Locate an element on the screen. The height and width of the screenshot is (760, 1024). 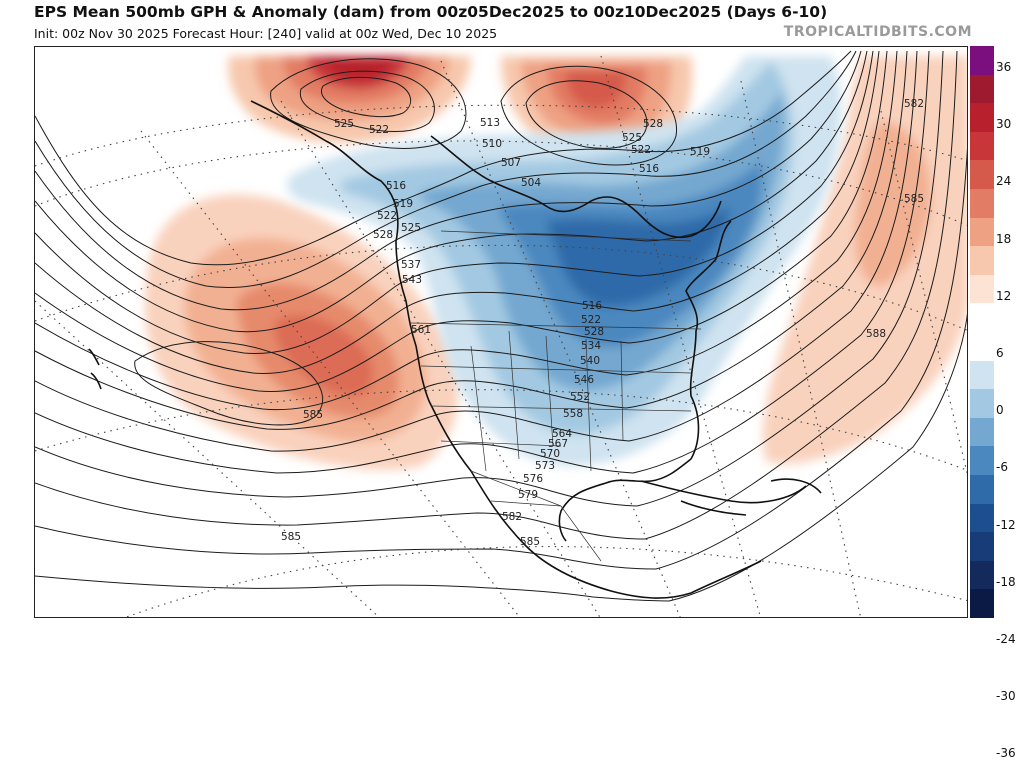
colorbar-tick-label: -18 is located at coordinates (1006, 581).